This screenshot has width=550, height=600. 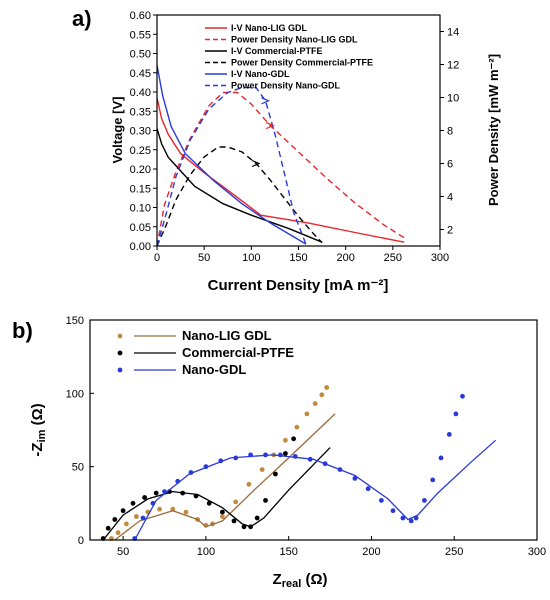 I want to click on legend-entry: Power Density Nano-GDL, so click(x=286, y=86).